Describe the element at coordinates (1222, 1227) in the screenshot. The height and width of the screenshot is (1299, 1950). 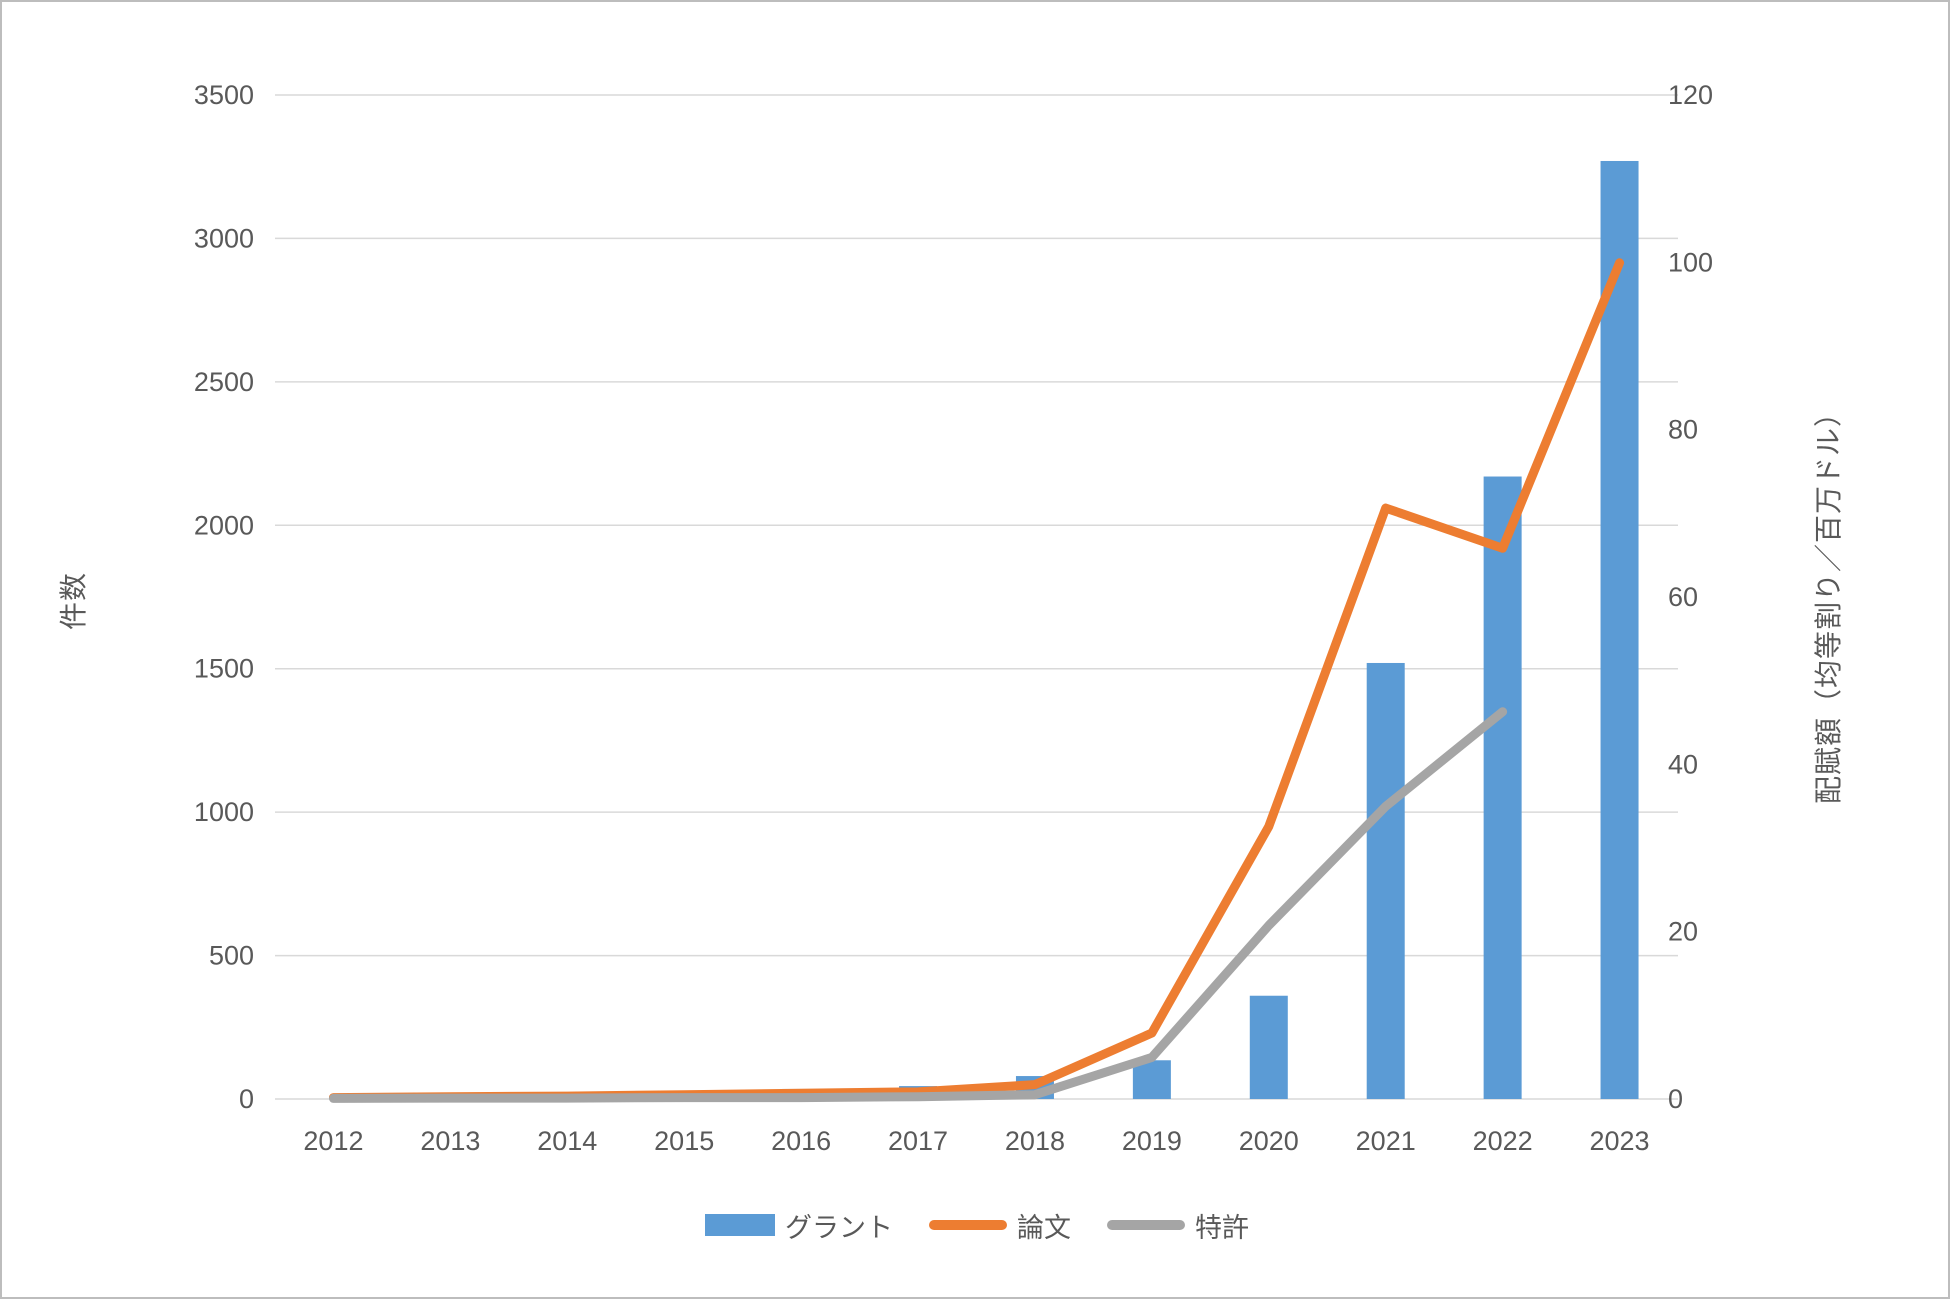
I see `legend-label-patents: 特許` at that location.